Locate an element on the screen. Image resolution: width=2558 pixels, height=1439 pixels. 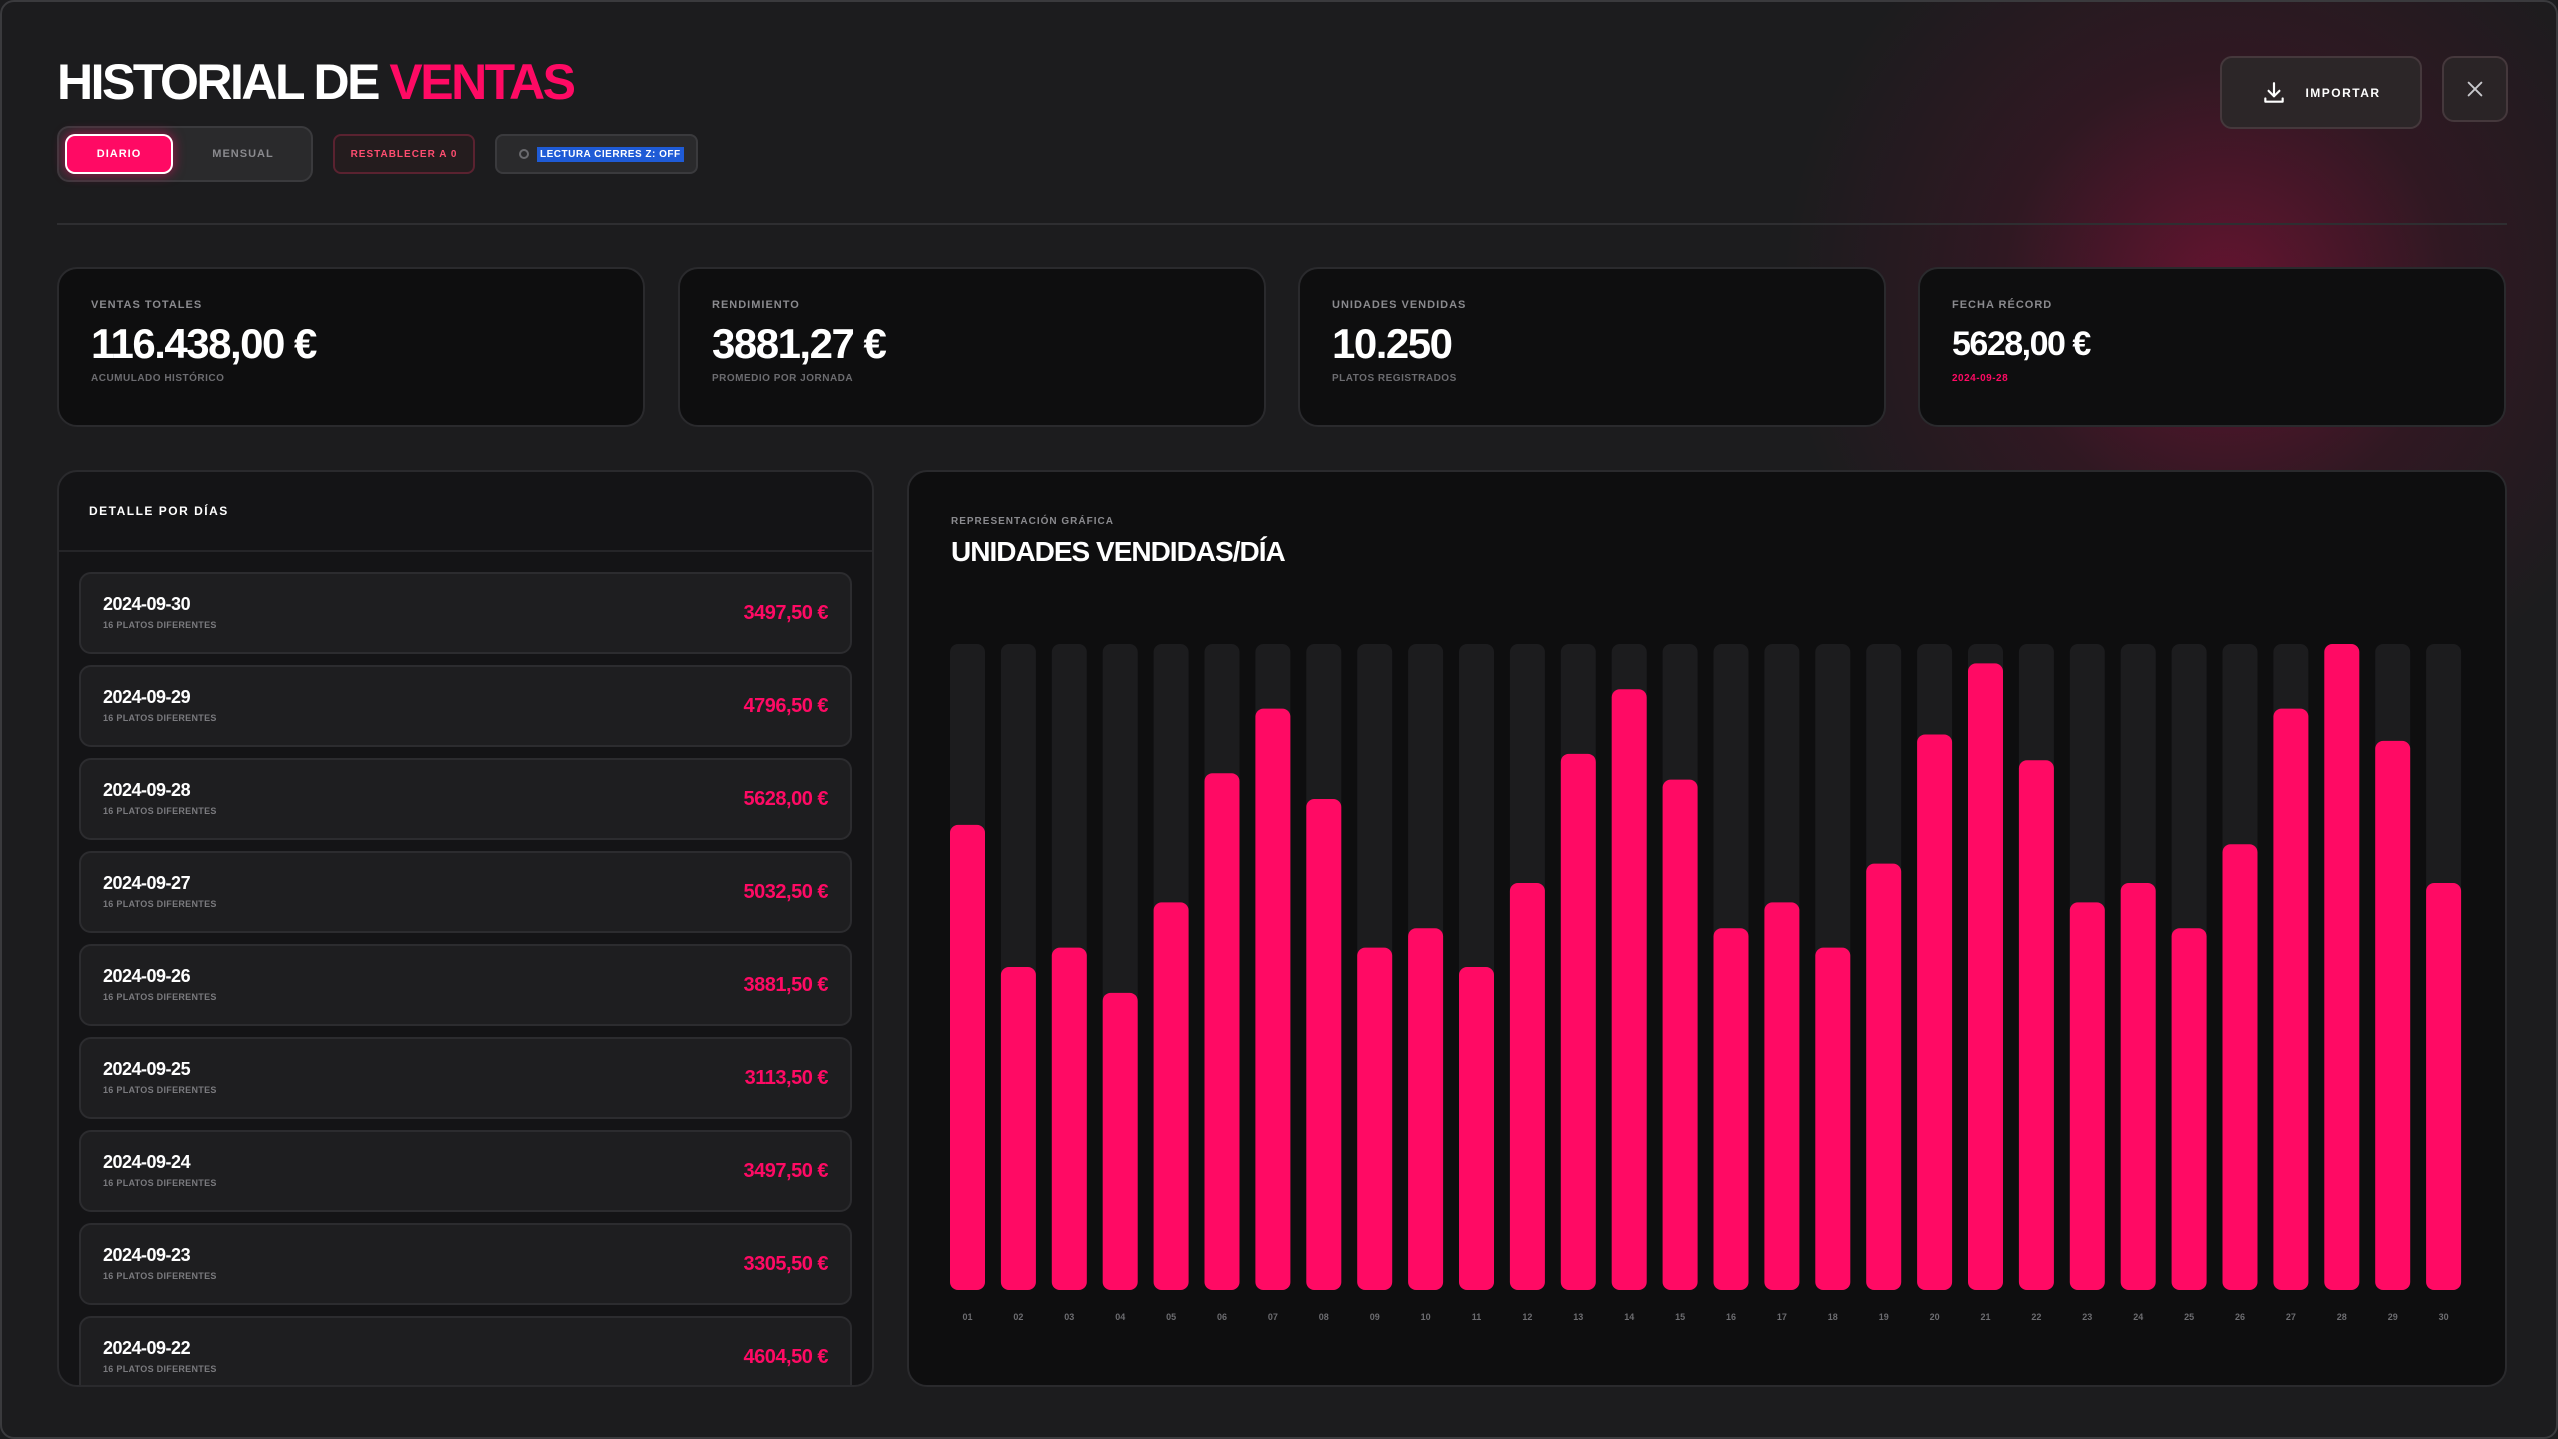
day-date: 2024-09-26 is located at coordinates (147, 976).